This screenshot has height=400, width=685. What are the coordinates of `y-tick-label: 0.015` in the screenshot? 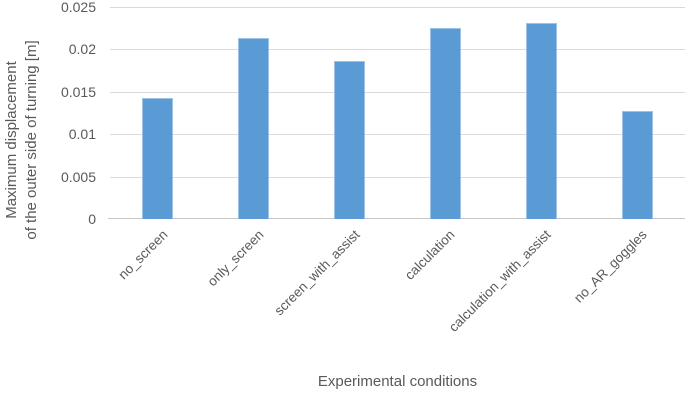 It's located at (78, 91).